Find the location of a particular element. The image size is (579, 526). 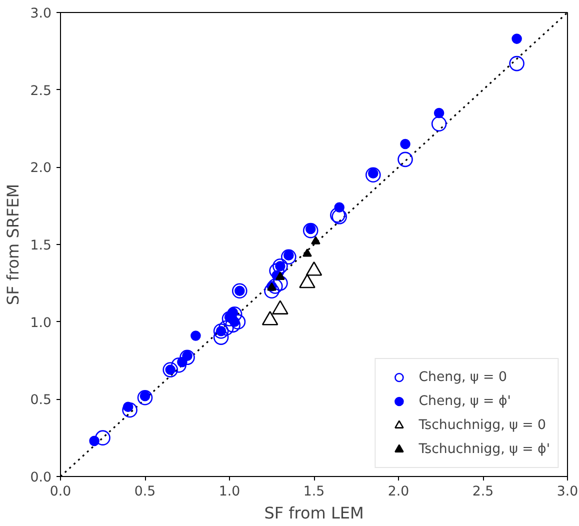

legend-label: Tschuchnigg, ψ = ϕ' is located at coordinates (484, 449).